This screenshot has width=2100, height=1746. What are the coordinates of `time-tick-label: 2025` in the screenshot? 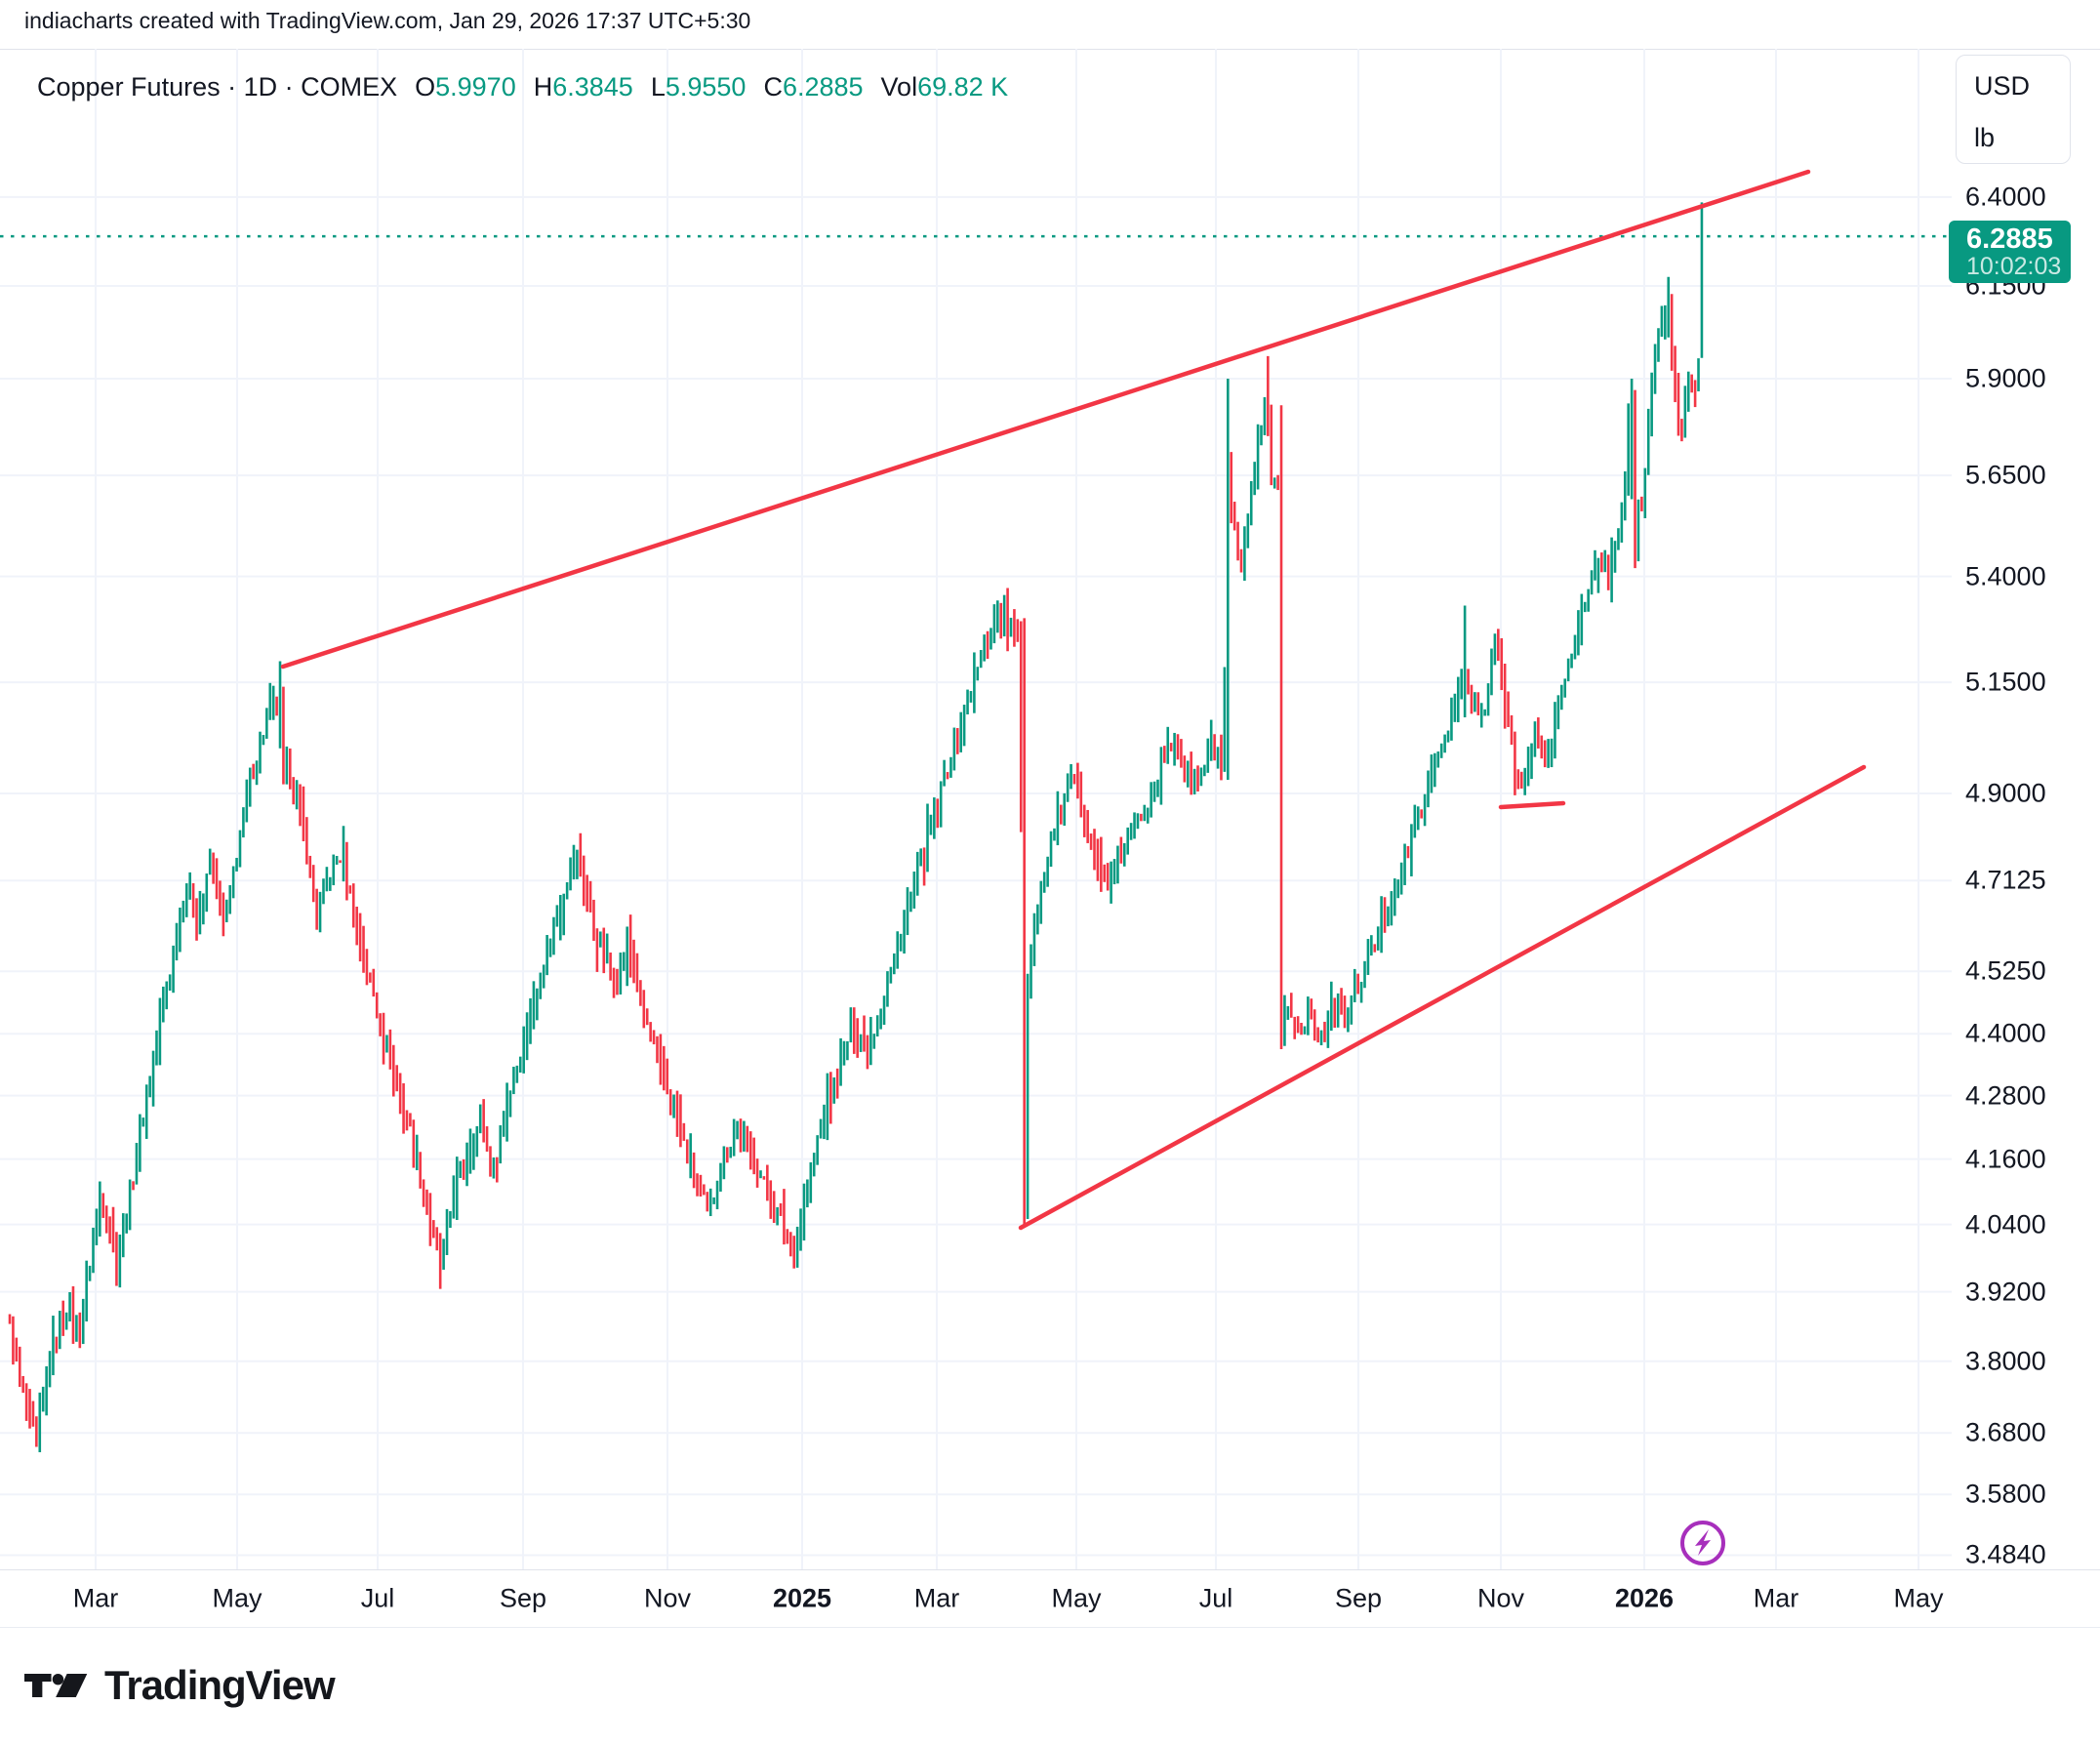 It's located at (802, 1598).